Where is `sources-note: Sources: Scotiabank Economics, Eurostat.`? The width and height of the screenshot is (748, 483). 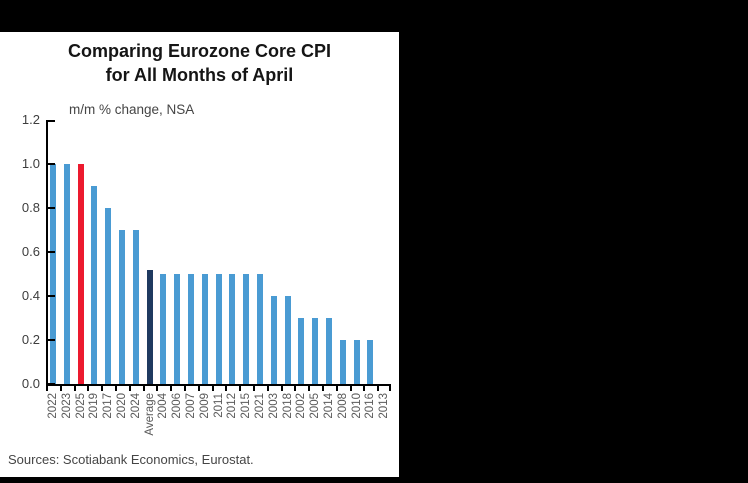
sources-note: Sources: Scotiabank Economics, Eurostat. is located at coordinates (131, 459).